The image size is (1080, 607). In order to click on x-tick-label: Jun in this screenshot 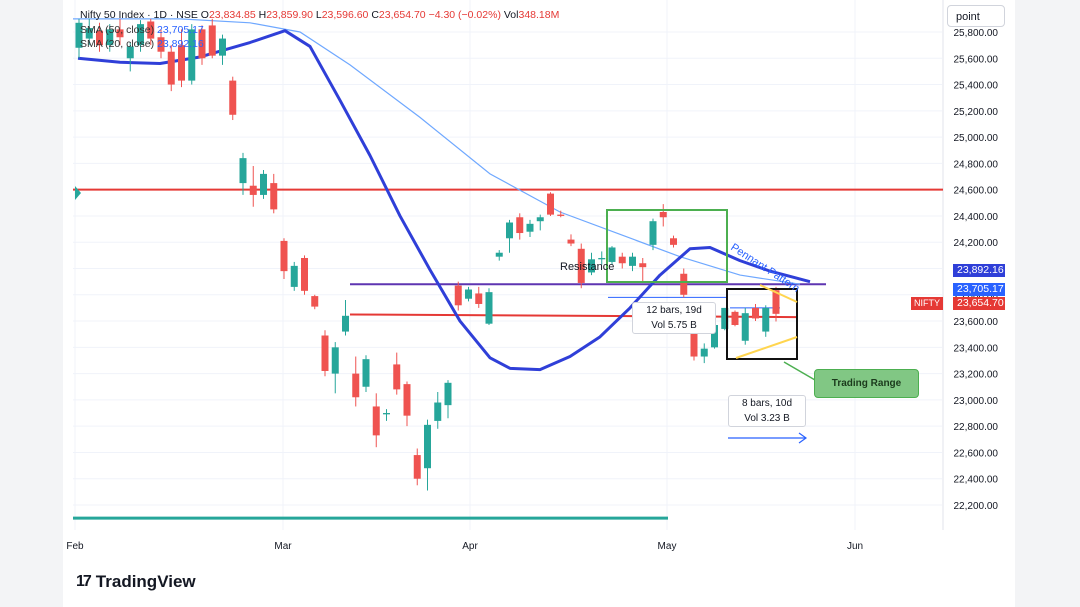, I will do `click(855, 546)`.